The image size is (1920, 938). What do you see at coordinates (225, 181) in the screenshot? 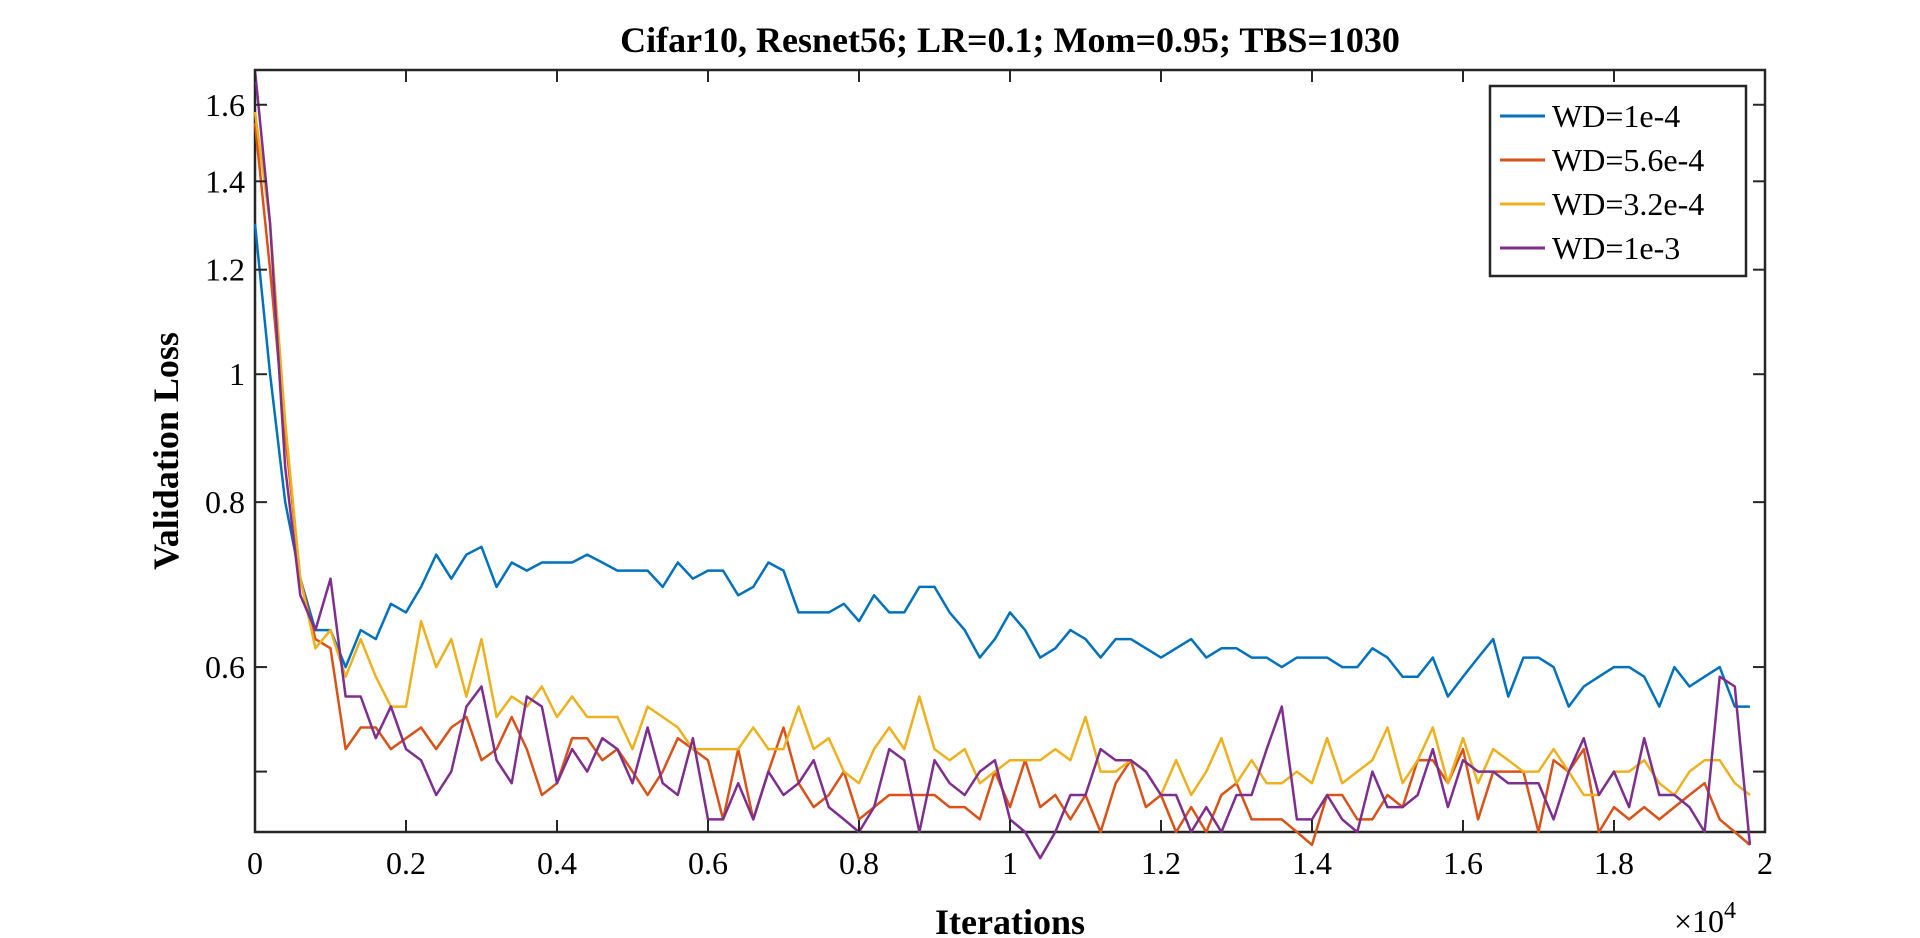
I see `y-tick-label: 1.4` at bounding box center [225, 181].